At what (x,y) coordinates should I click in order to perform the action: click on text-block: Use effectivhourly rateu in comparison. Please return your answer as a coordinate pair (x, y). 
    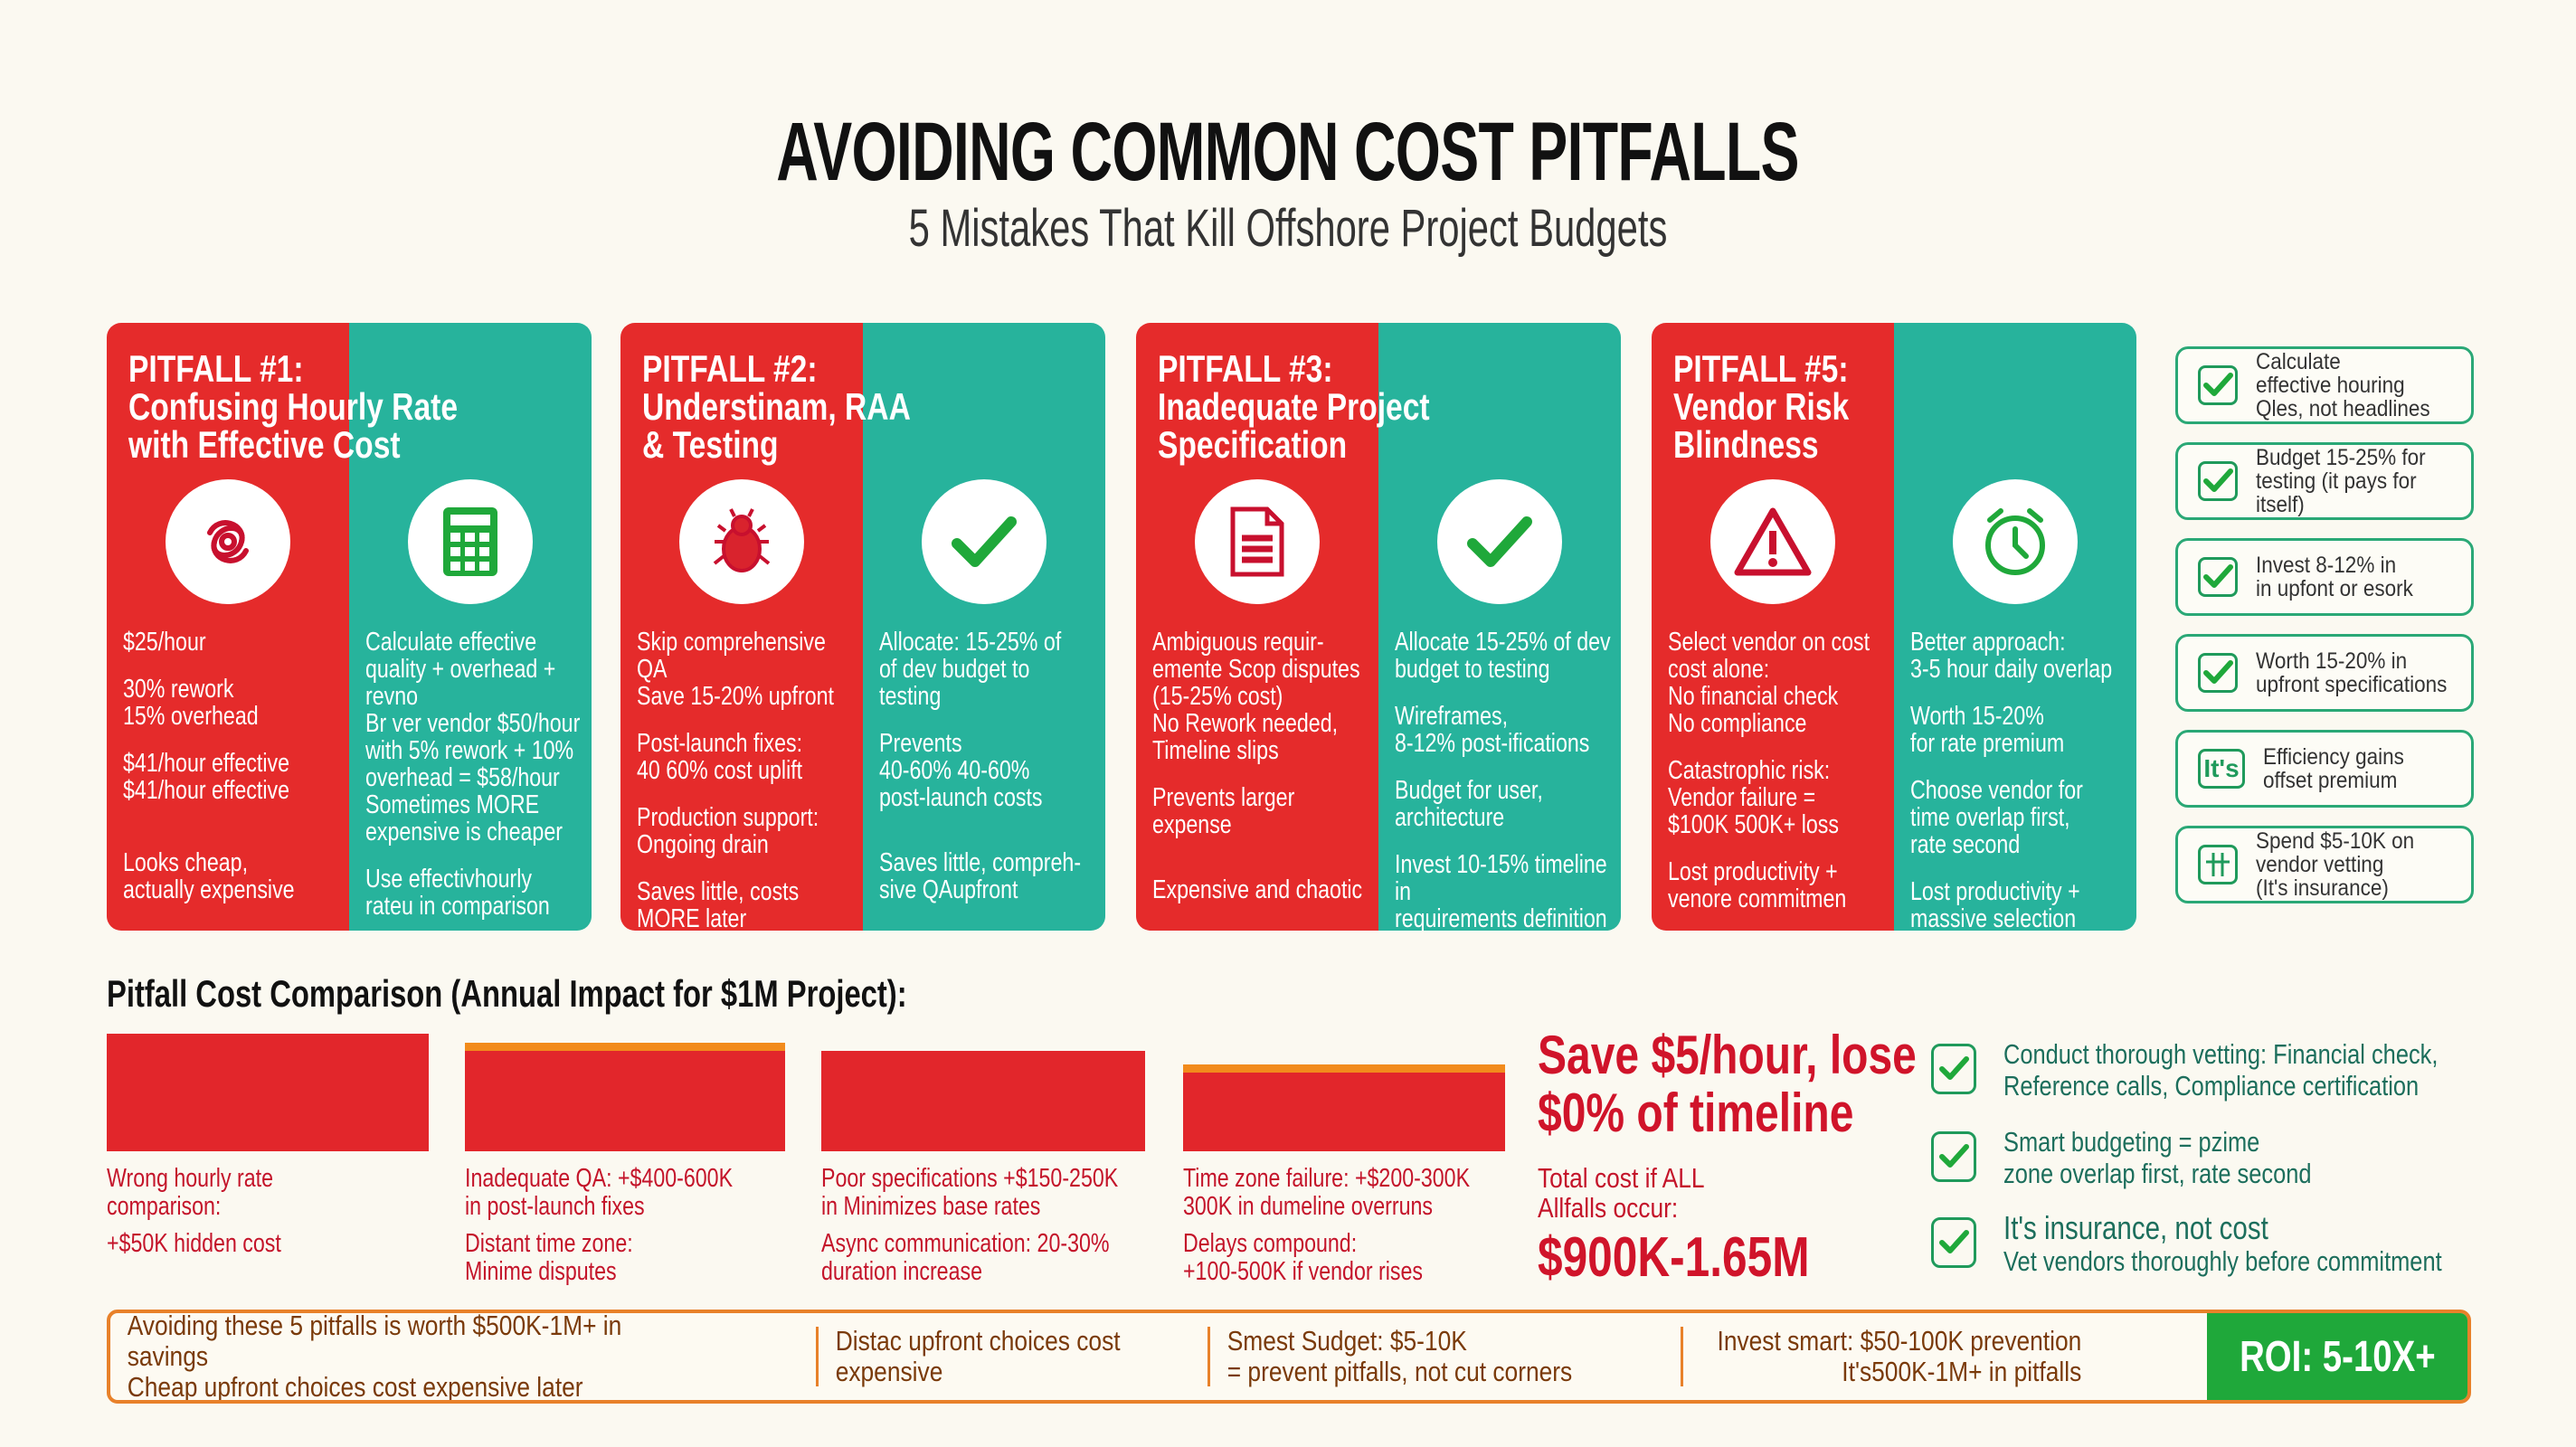
    Looking at the image, I should click on (457, 893).